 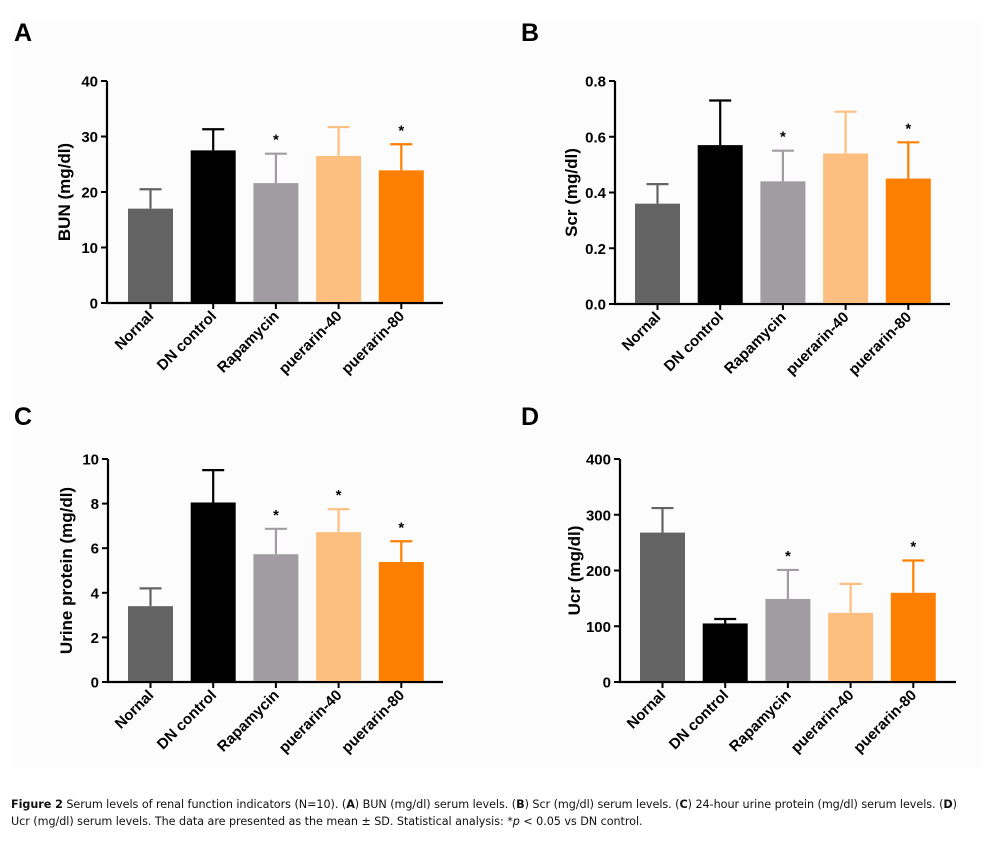 I want to click on panel-letter: B, so click(x=530, y=33).